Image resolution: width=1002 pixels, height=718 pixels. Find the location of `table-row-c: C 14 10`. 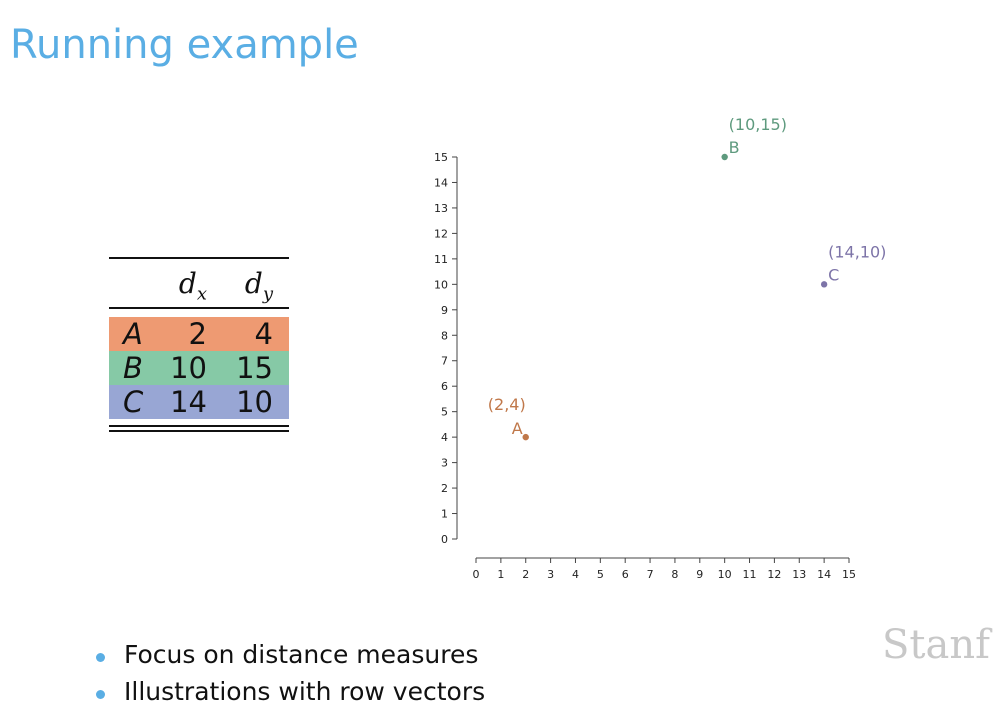

table-row-c: C 14 10 is located at coordinates (199, 402).